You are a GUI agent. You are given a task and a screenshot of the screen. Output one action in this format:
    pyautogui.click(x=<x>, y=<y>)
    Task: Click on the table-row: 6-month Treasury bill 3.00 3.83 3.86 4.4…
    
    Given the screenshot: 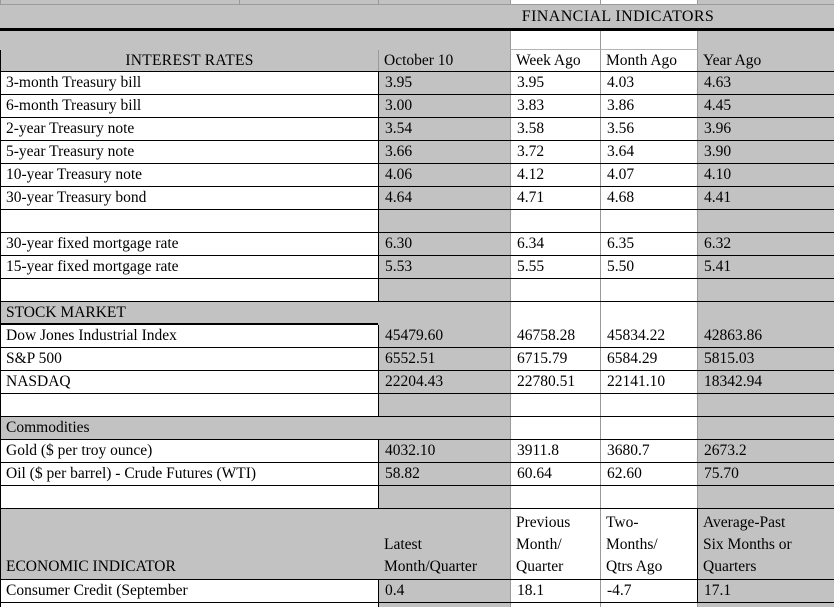 What is the action you would take?
    pyautogui.click(x=417, y=106)
    